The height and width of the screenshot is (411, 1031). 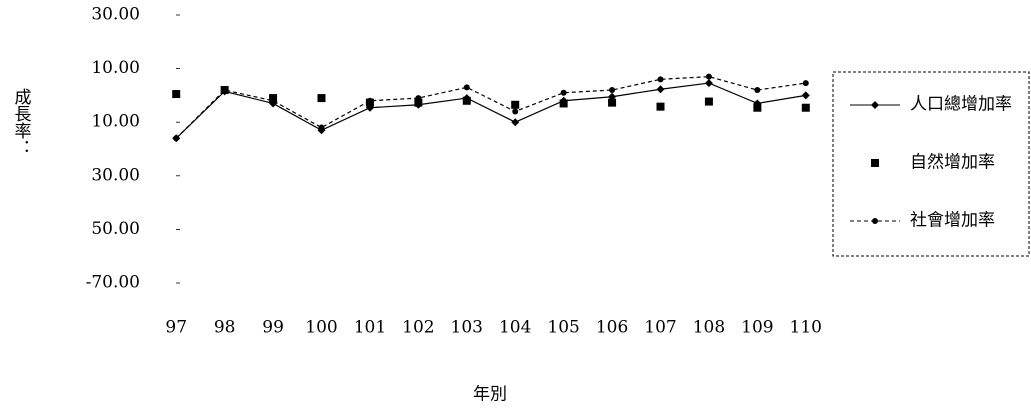 I want to click on x-tick-label: 109, so click(x=757, y=328).